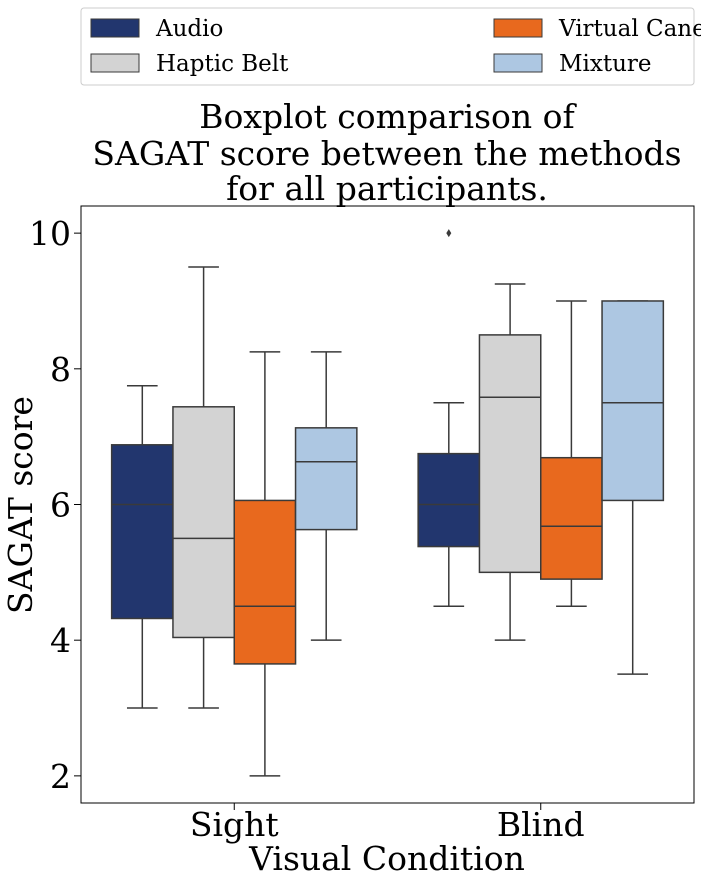  I want to click on legend-item-virtual-cane: Virtual Cane, so click(597, 29).